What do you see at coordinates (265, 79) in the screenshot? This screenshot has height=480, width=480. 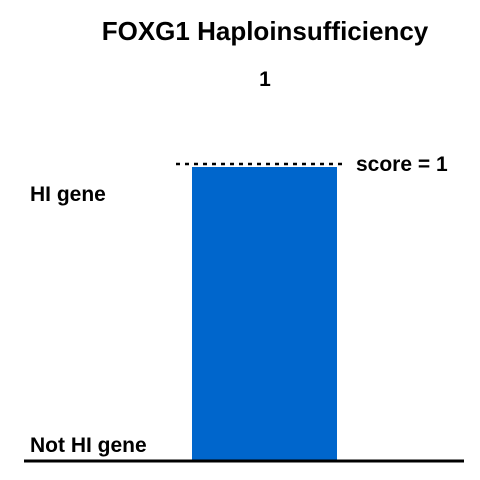 I see `chart-subtitle: 1` at bounding box center [265, 79].